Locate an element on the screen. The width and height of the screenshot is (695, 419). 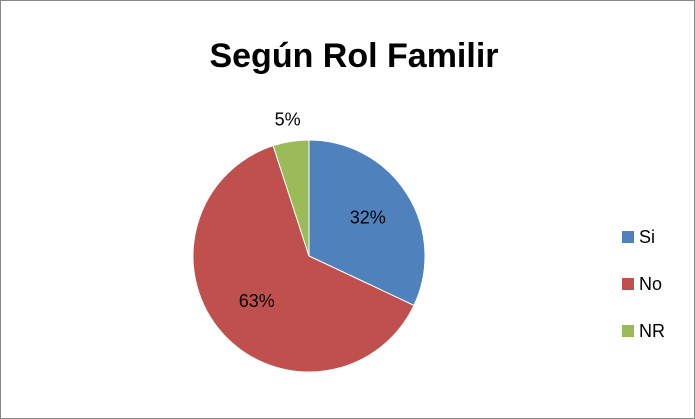
data-label: 32% is located at coordinates (368, 217).